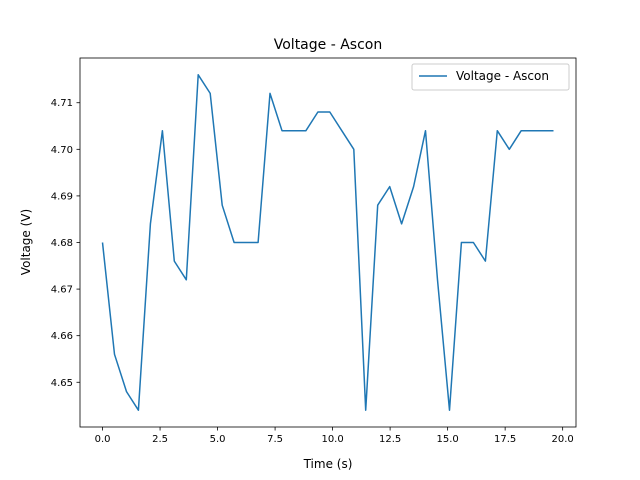  What do you see at coordinates (26, 242) in the screenshot?
I see `y-axis-label: Voltage (V)` at bounding box center [26, 242].